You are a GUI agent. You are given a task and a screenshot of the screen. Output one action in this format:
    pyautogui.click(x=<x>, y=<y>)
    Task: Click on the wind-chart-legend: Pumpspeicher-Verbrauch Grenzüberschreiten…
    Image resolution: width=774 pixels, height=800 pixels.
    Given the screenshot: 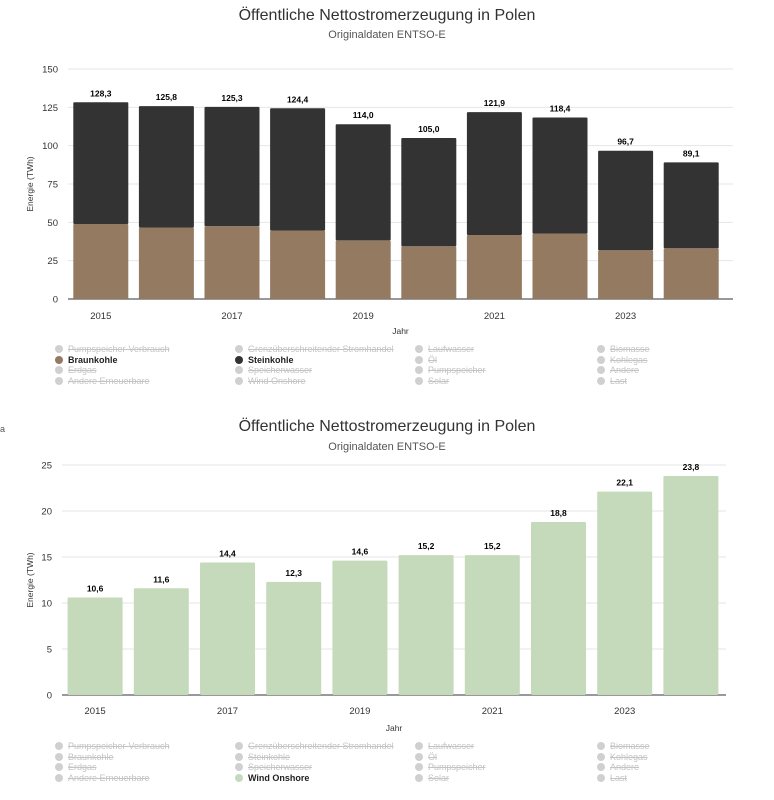 What is the action you would take?
    pyautogui.click(x=387, y=765)
    